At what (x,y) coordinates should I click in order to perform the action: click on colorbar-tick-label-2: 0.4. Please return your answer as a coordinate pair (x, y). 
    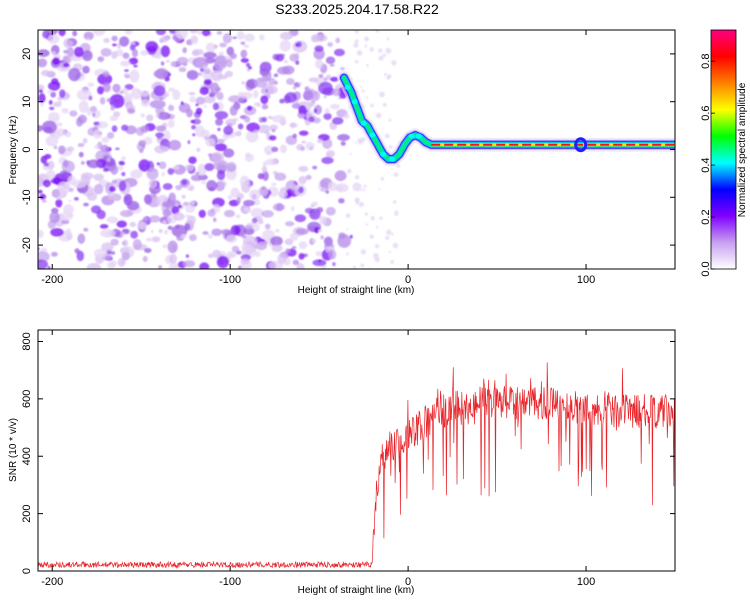
    Looking at the image, I should click on (706, 164).